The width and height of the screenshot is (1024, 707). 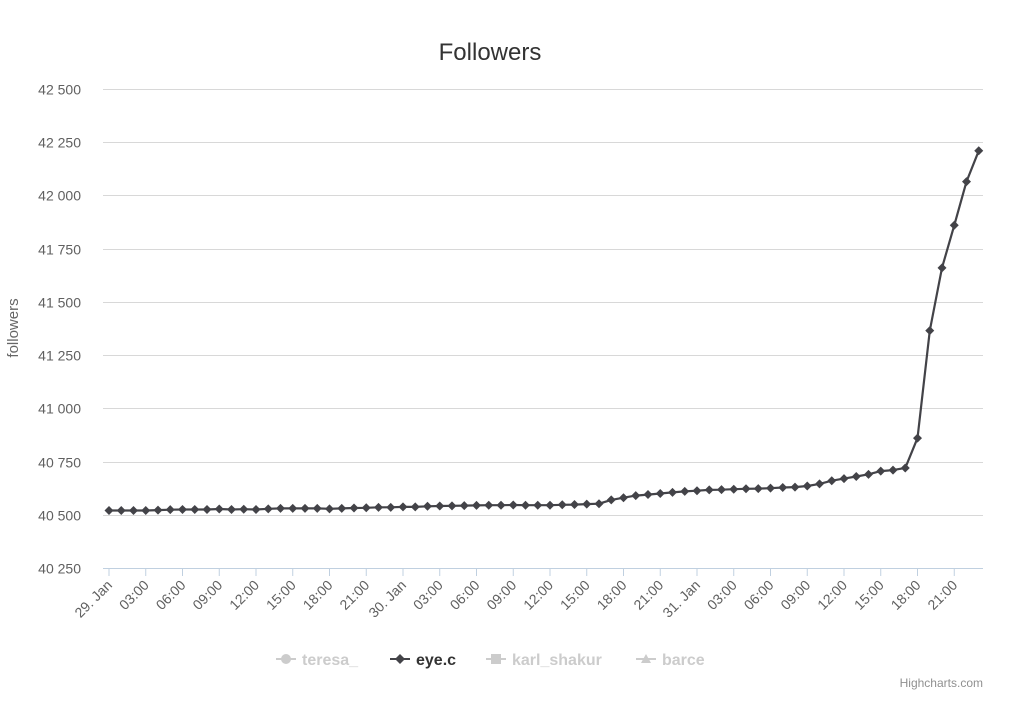 What do you see at coordinates (387, 599) in the screenshot?
I see `x-tick-label: 30. Jan` at bounding box center [387, 599].